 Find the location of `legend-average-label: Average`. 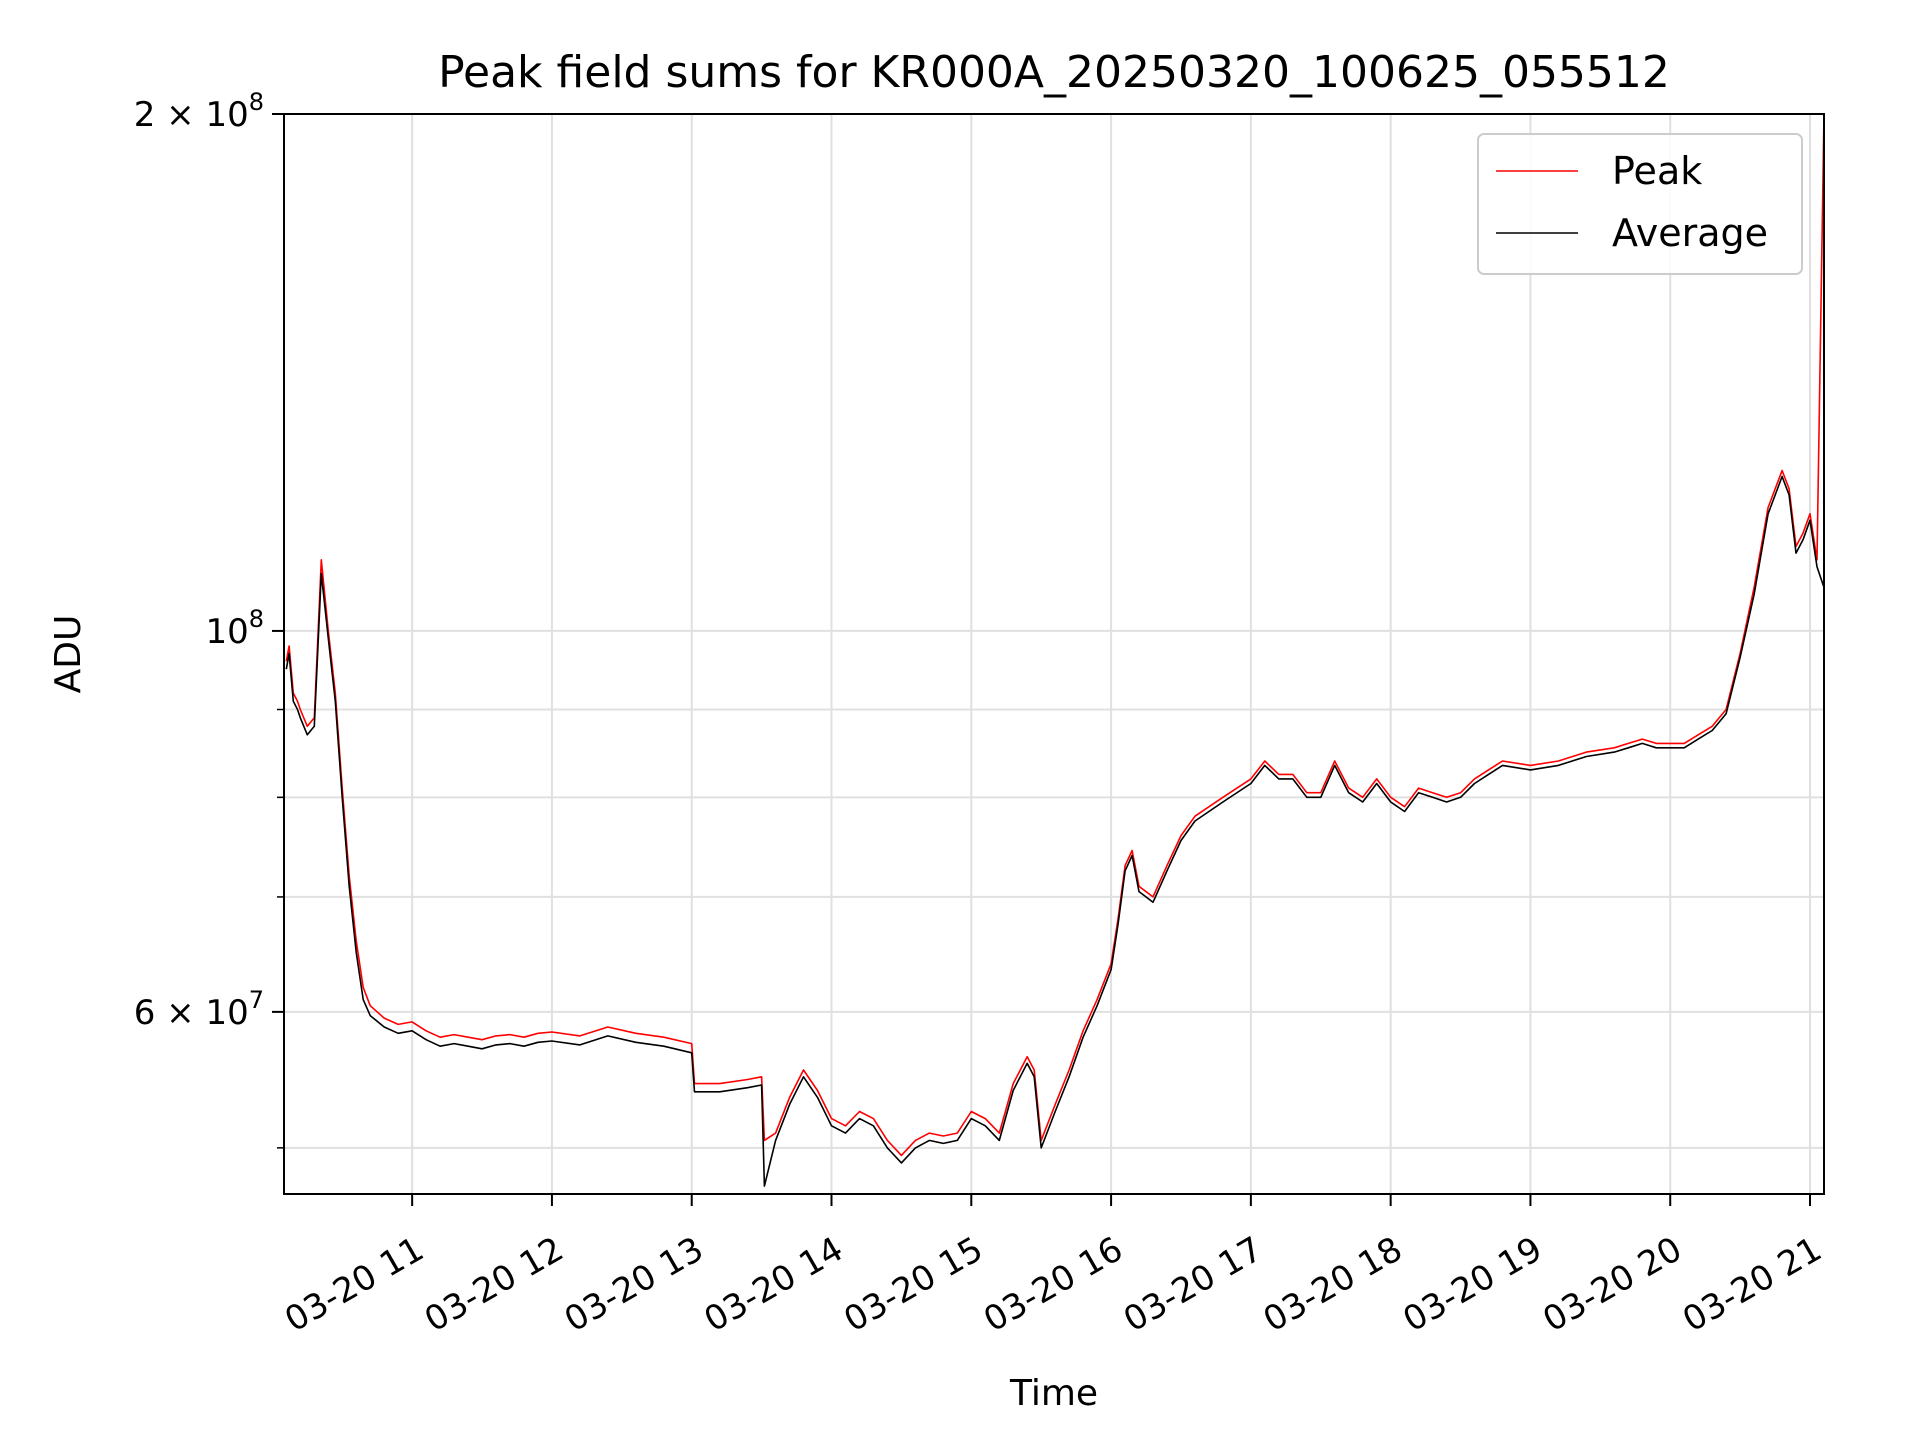

legend-average-label: Average is located at coordinates (1690, 233).